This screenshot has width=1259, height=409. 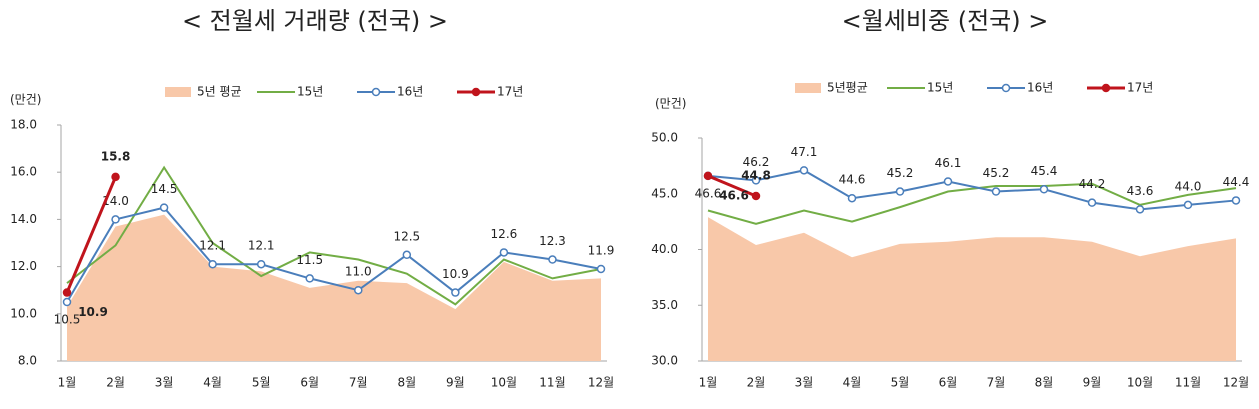 I want to click on data-label: 12.3, so click(x=552, y=241).